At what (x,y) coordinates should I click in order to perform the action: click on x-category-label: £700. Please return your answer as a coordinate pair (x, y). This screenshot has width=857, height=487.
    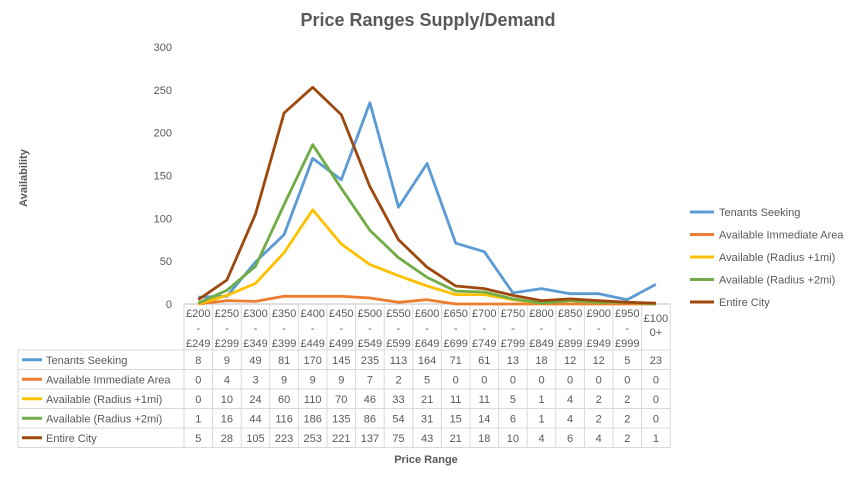
    Looking at the image, I should click on (484, 314).